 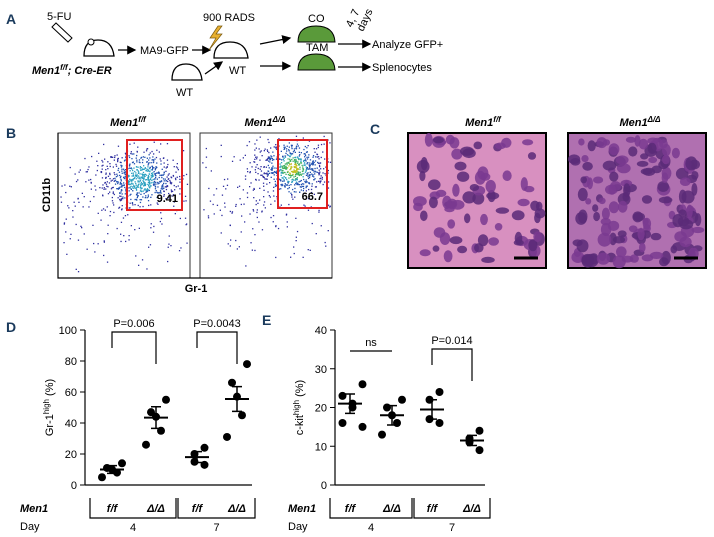 I want to click on genotype: Δ/Δ, so click(x=654, y=119).